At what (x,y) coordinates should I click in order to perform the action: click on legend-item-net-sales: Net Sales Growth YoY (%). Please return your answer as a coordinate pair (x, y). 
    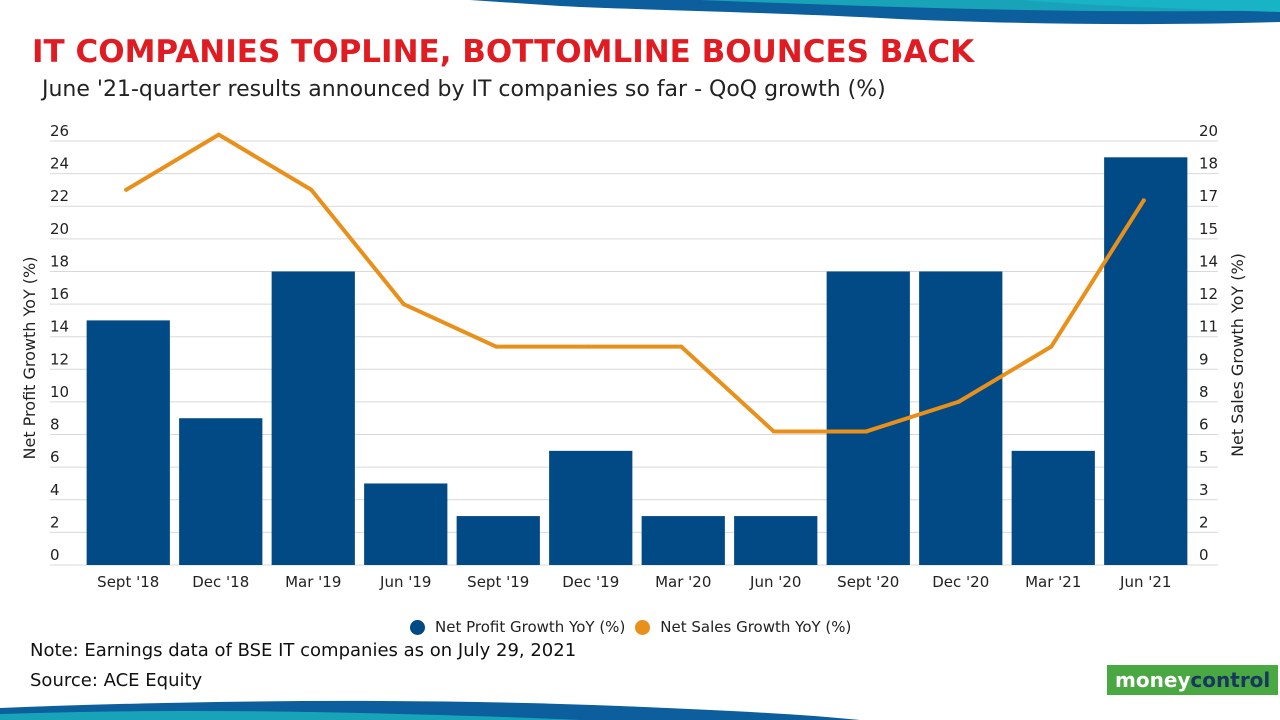
    Looking at the image, I should click on (743, 627).